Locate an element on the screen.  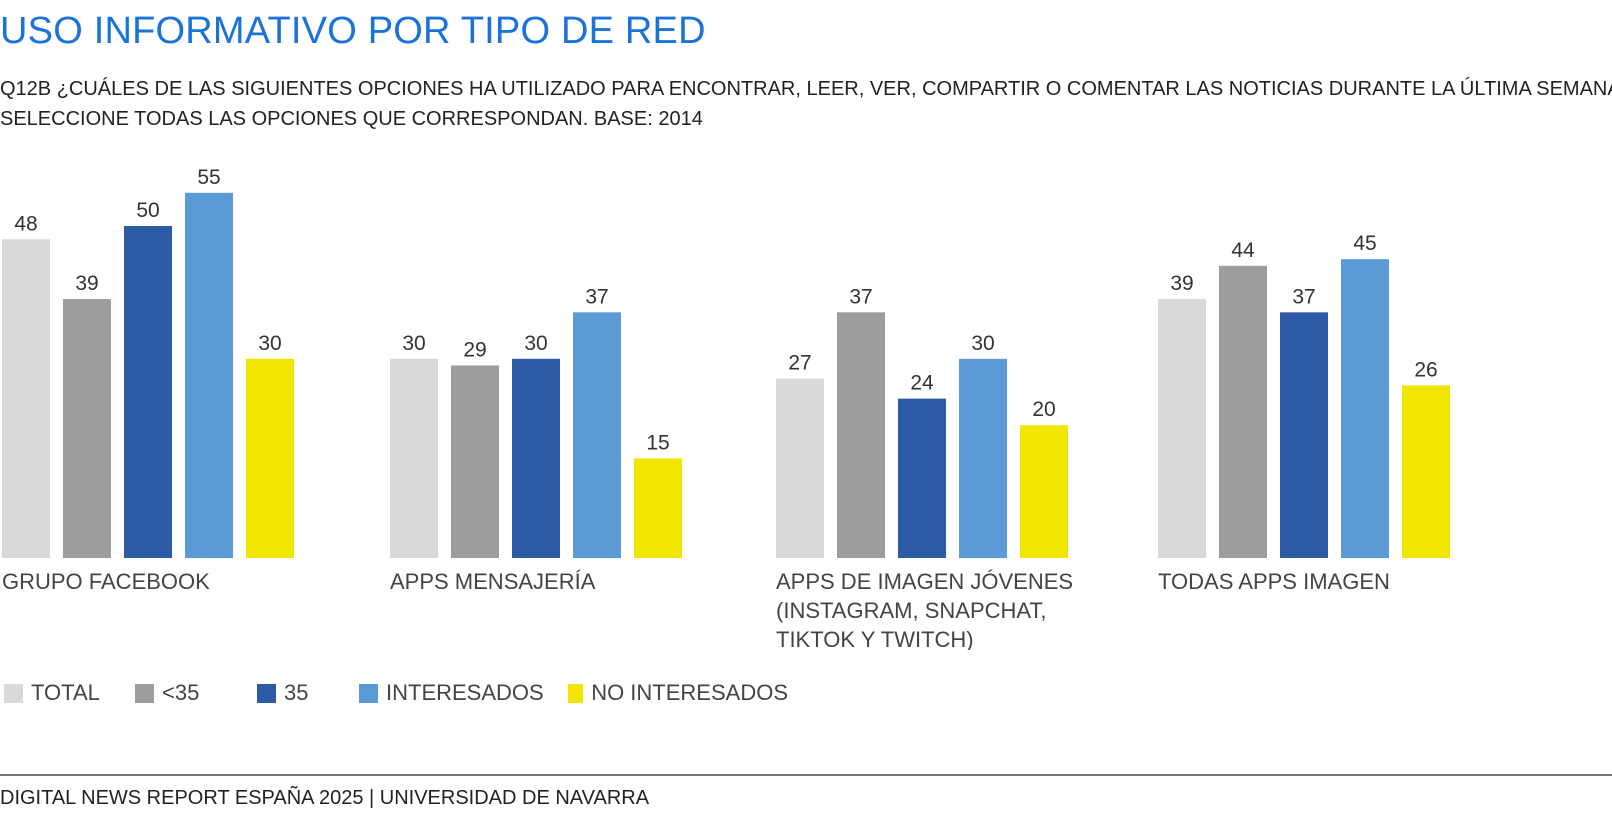
legend-label-4: INTERESADOS is located at coordinates (465, 692).